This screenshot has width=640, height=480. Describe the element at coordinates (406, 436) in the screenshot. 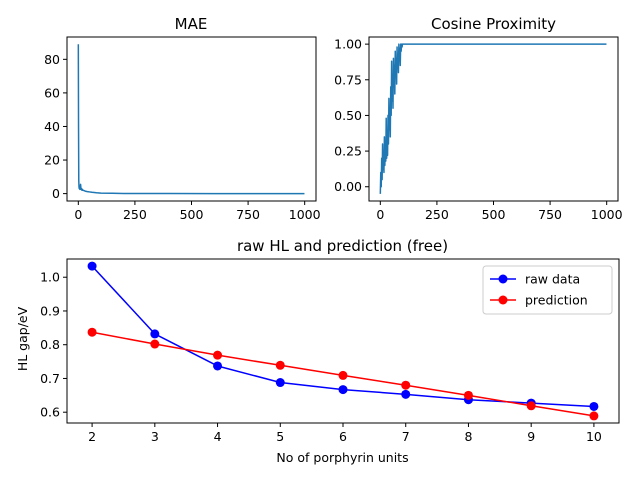

I see `hl-x-tick-label: 7` at that location.